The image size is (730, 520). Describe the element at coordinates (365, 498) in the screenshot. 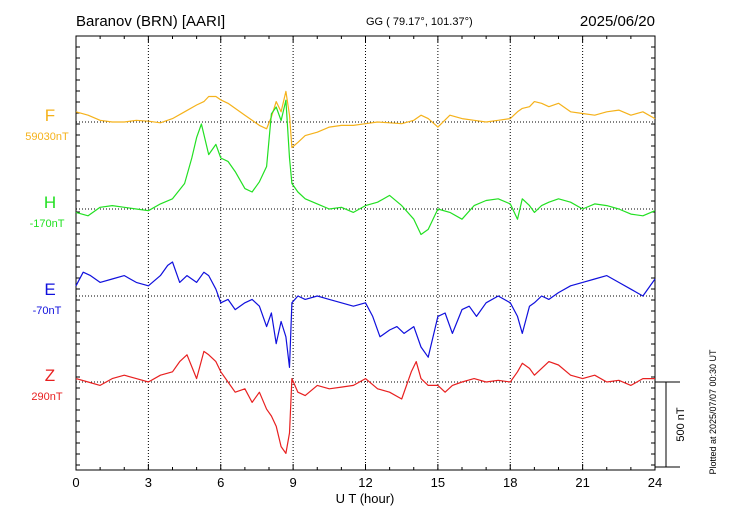

I see `x-axis-label: U T (hour)` at that location.